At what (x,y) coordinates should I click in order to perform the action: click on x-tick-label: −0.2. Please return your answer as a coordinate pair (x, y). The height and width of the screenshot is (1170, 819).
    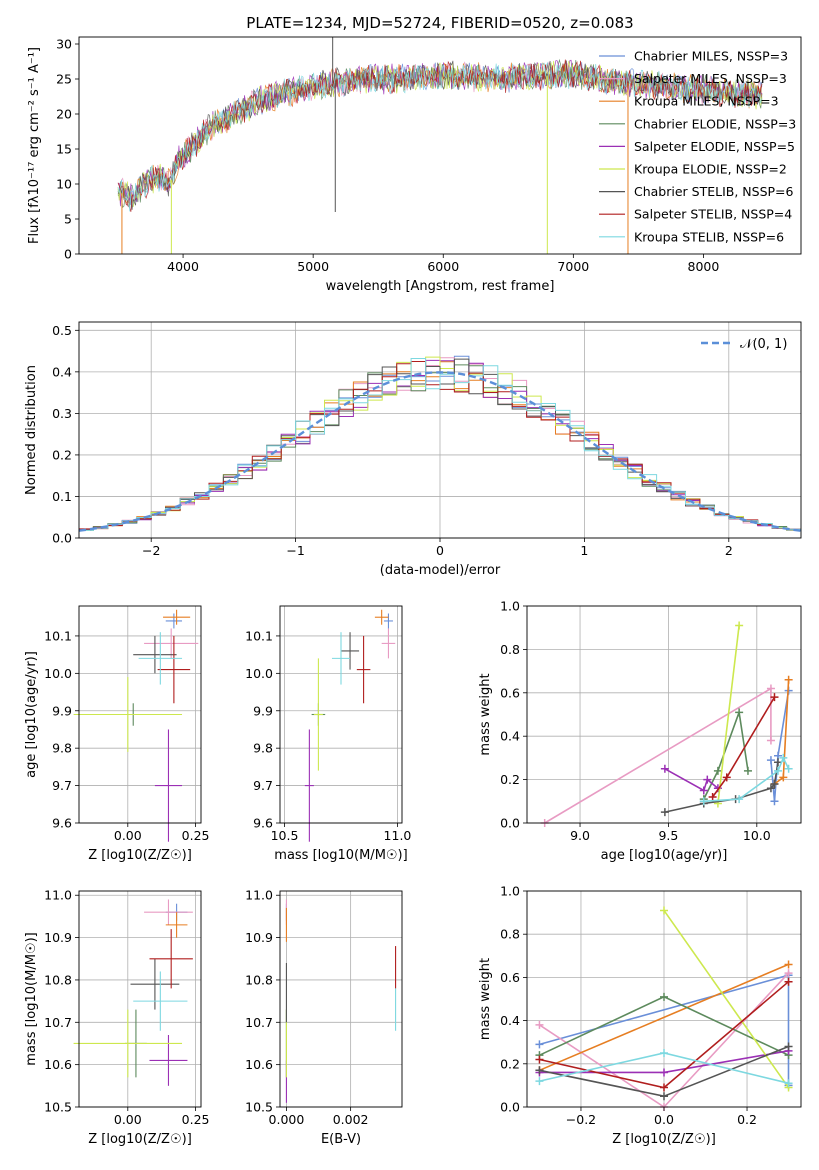
    Looking at the image, I should click on (581, 1119).